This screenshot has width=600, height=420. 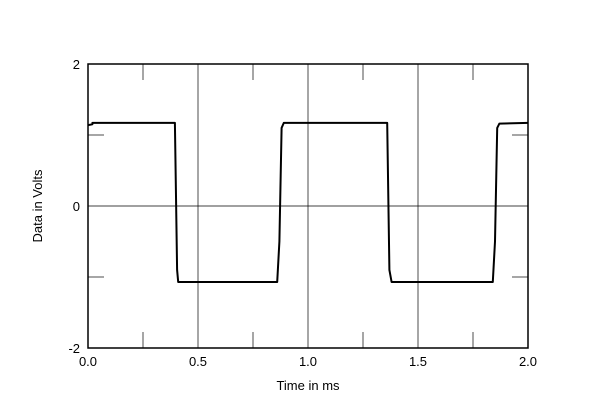 What do you see at coordinates (198, 361) in the screenshot?
I see `x-tick-label: 0.5` at bounding box center [198, 361].